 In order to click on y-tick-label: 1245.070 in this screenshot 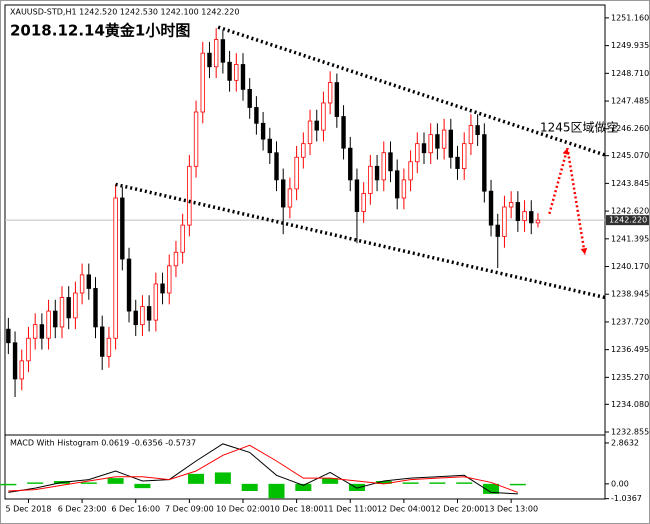, I will do `click(630, 155)`.